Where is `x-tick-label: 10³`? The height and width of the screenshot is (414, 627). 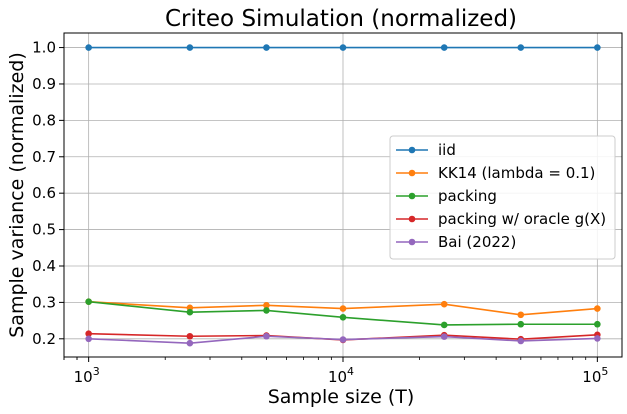 x-tick-label: 10³ is located at coordinates (87, 375).